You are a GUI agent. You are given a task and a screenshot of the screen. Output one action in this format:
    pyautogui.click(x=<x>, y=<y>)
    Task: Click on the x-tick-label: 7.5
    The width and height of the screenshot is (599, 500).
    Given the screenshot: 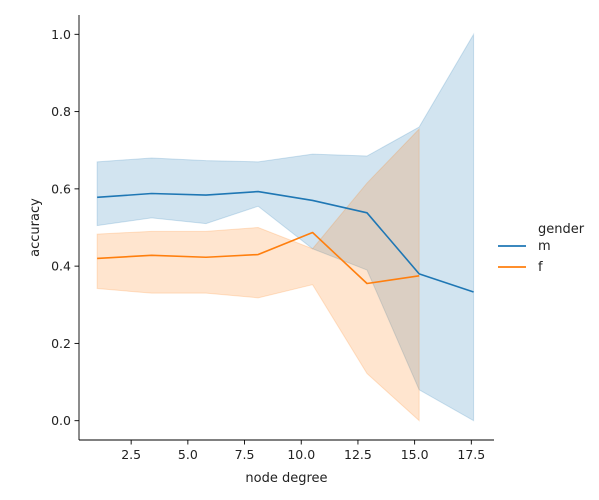 What is the action you would take?
    pyautogui.click(x=245, y=454)
    